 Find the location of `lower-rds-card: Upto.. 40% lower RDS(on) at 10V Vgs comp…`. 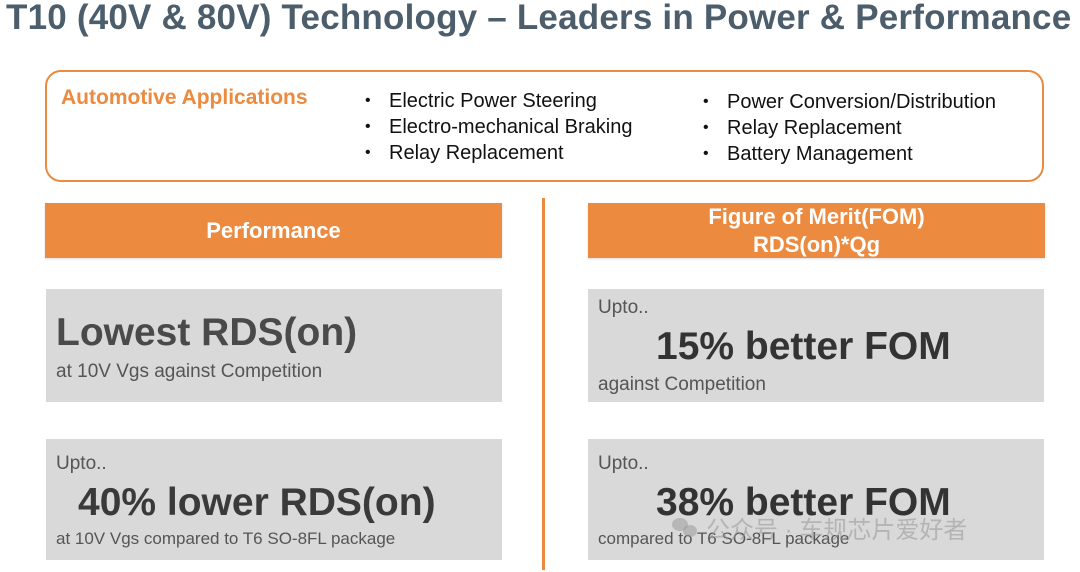

lower-rds-card: Upto.. 40% lower RDS(on) at 10V Vgs comp… is located at coordinates (274, 499).